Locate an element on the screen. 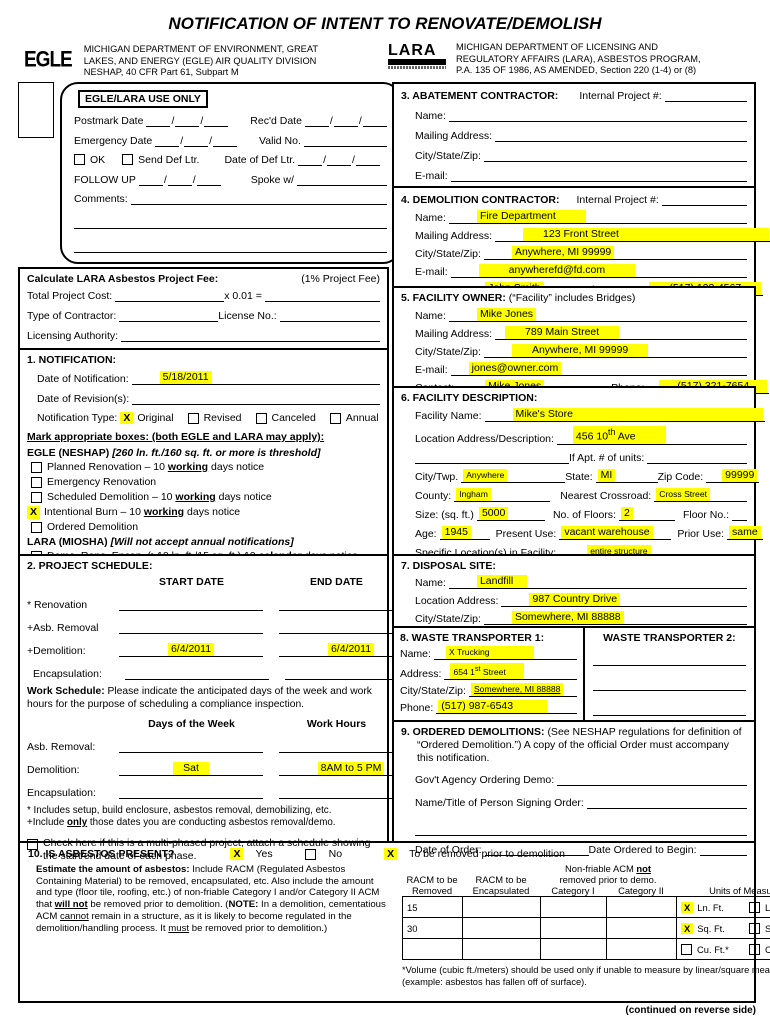 Image resolution: width=770 pixels, height=1024 pixels. asb-removal-start-field is located at coordinates (191, 627).